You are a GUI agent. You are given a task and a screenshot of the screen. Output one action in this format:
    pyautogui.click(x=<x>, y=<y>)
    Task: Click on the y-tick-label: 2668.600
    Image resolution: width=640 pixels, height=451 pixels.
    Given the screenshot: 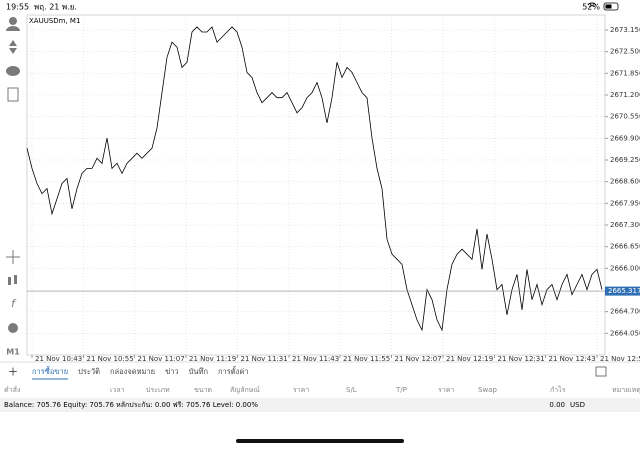 What is the action you would take?
    pyautogui.click(x=625, y=182)
    